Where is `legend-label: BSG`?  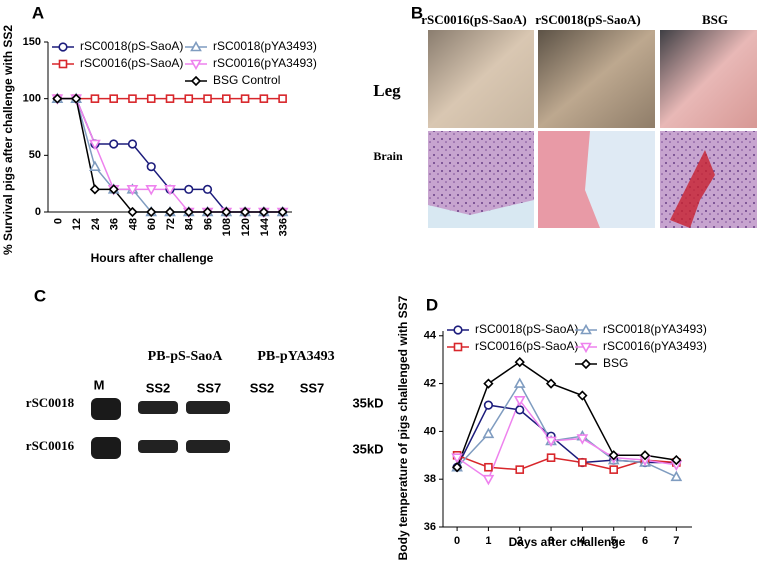
legend-label: BSG is located at coordinates (615, 363).